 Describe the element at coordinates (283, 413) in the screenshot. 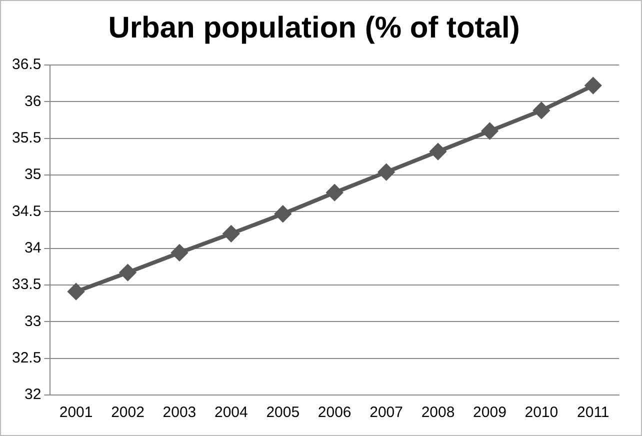

I see `x-tick-label: 2005` at that location.